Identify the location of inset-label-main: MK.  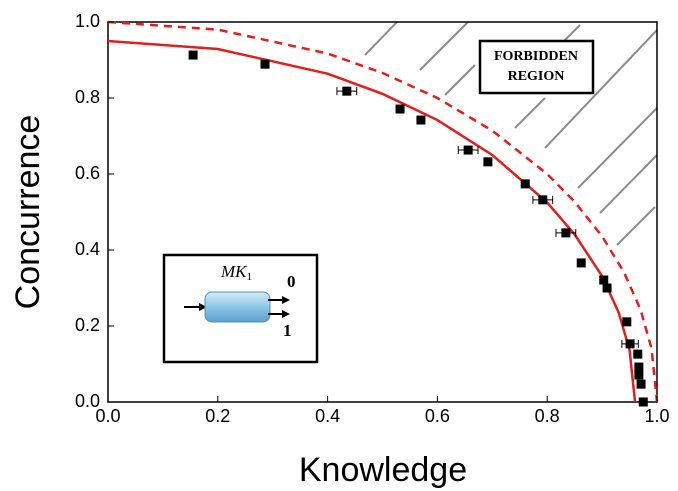
(234, 271).